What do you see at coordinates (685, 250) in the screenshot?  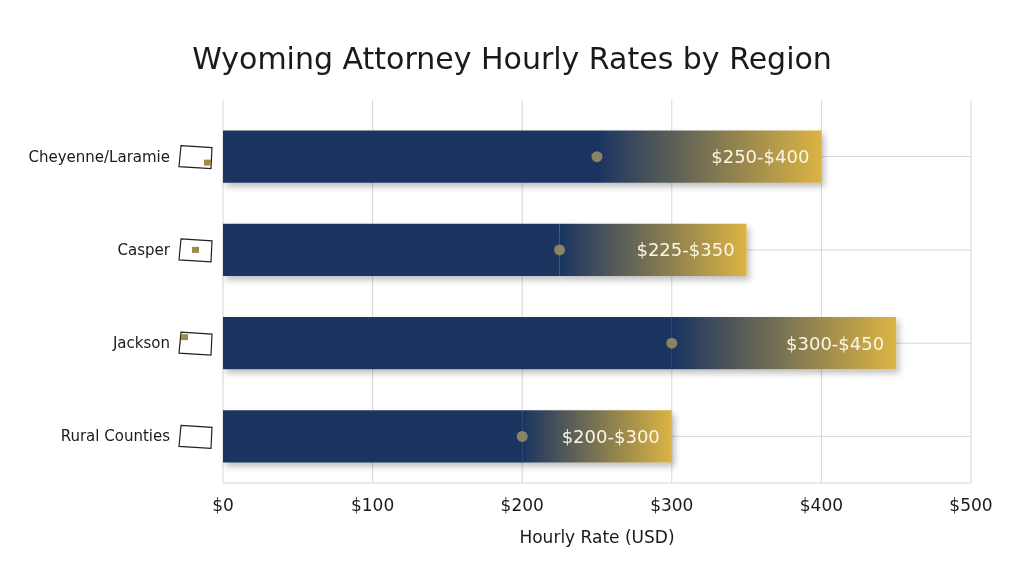 I see `data-label: $225-$350` at bounding box center [685, 250].